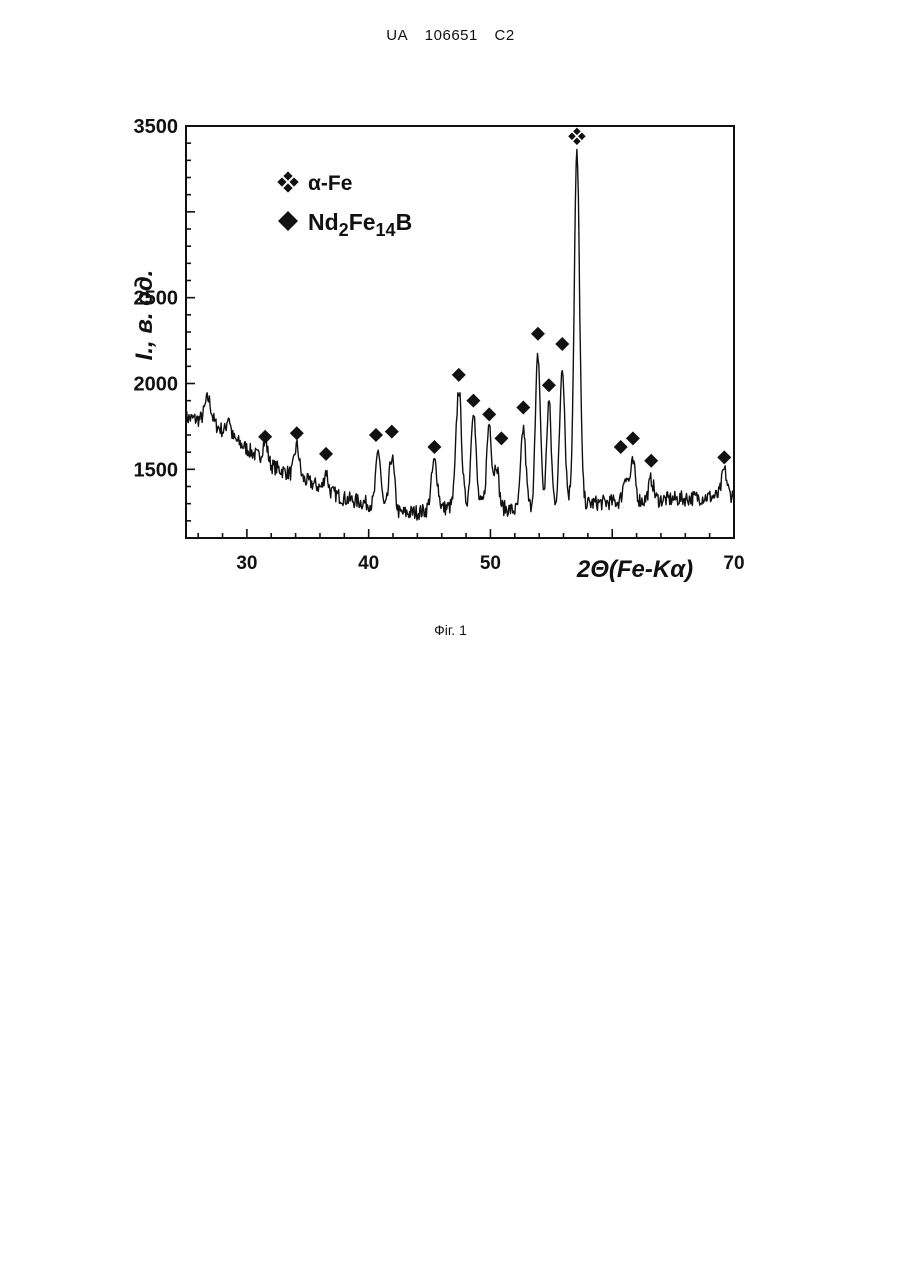 Image resolution: width=901 pixels, height=1273 pixels. What do you see at coordinates (330, 183) in the screenshot?
I see `legend-label-alpha-fe: α-Fe` at bounding box center [330, 183].